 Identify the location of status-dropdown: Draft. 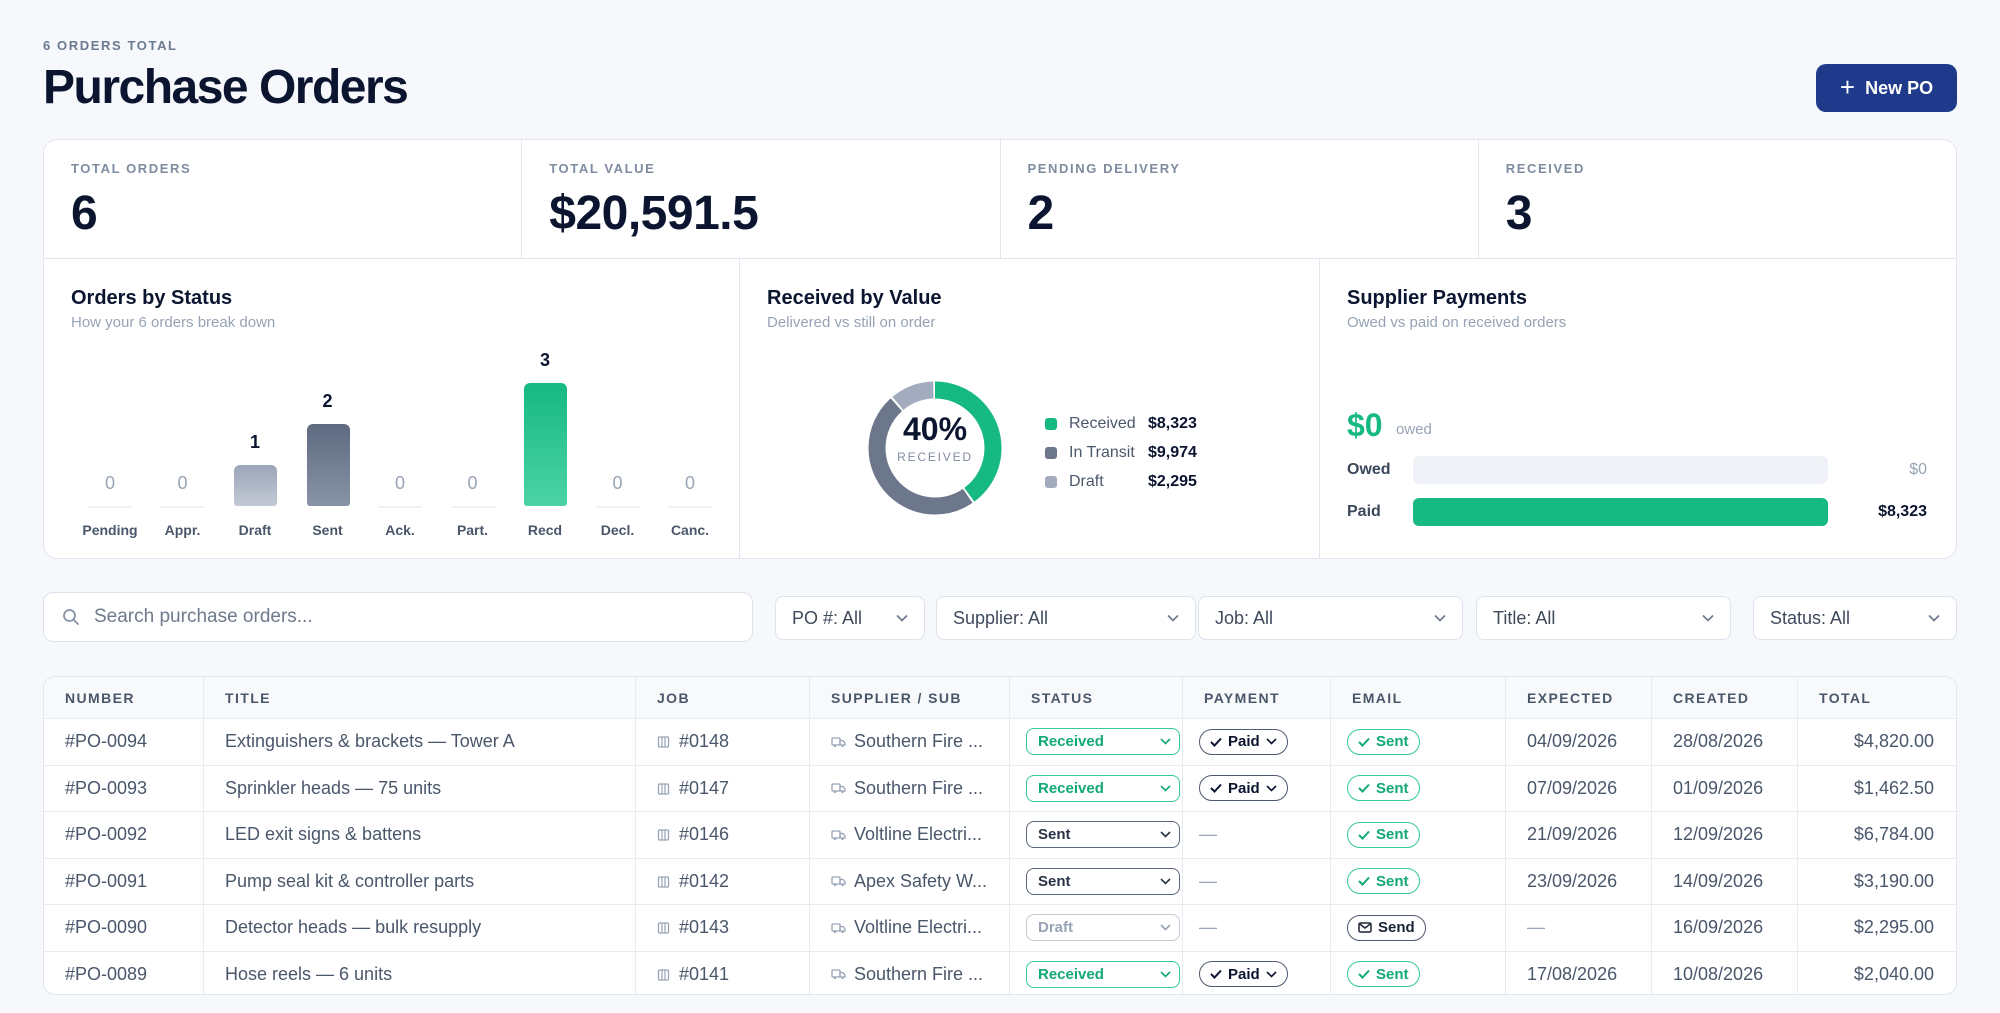
(1103, 928).